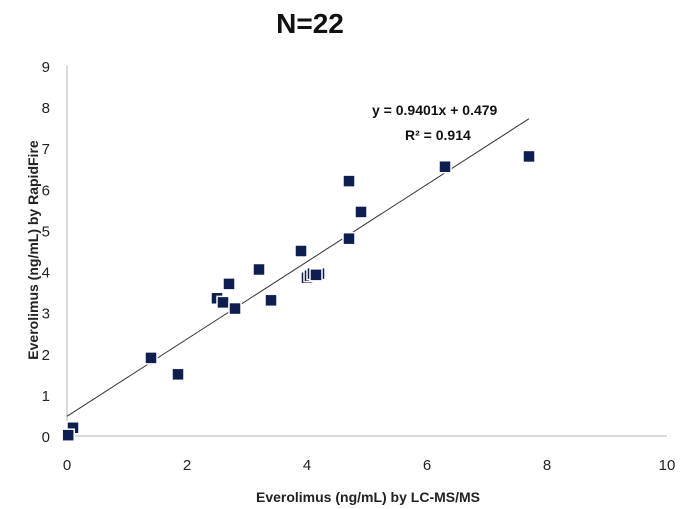  Describe the element at coordinates (33, 250) in the screenshot. I see `y-axis-label: Everolimus (ng/mL) by RapidFire` at that location.